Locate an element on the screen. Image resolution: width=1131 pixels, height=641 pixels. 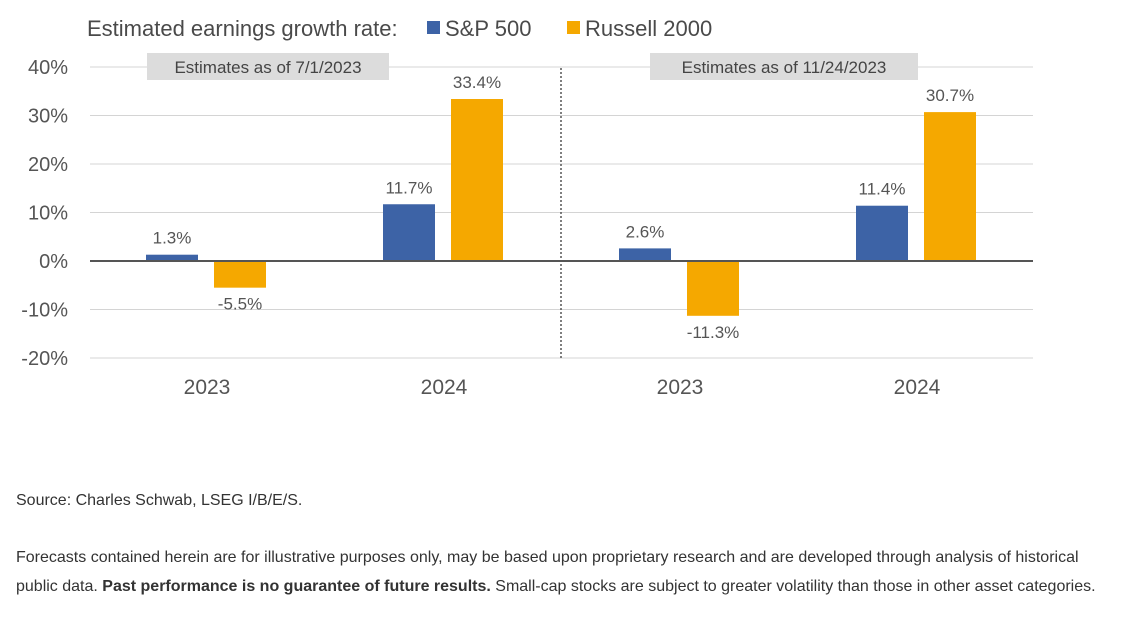
data-label: 2.6% is located at coordinates (645, 231).